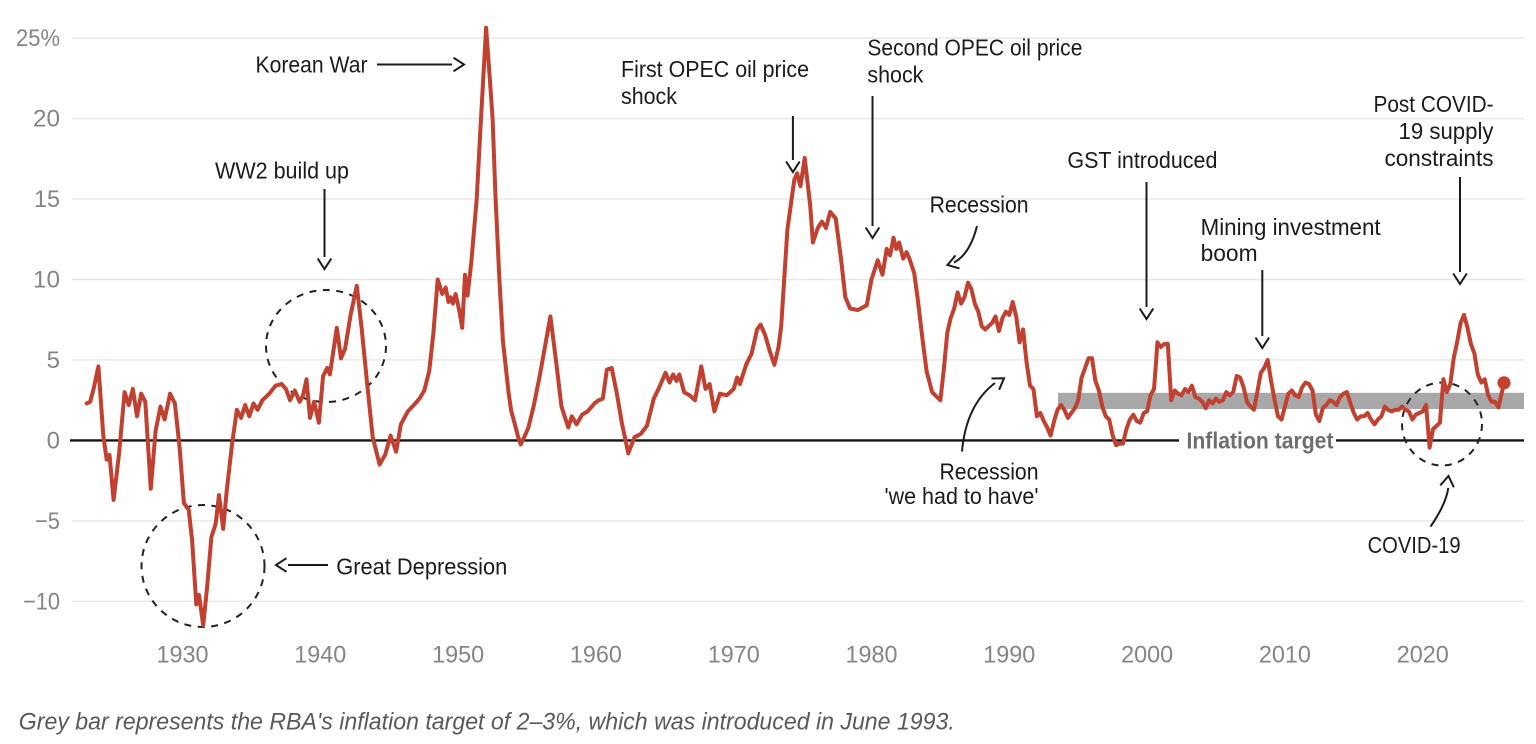  Describe the element at coordinates (596, 654) in the screenshot. I see `svg-text: 1960` at that location.